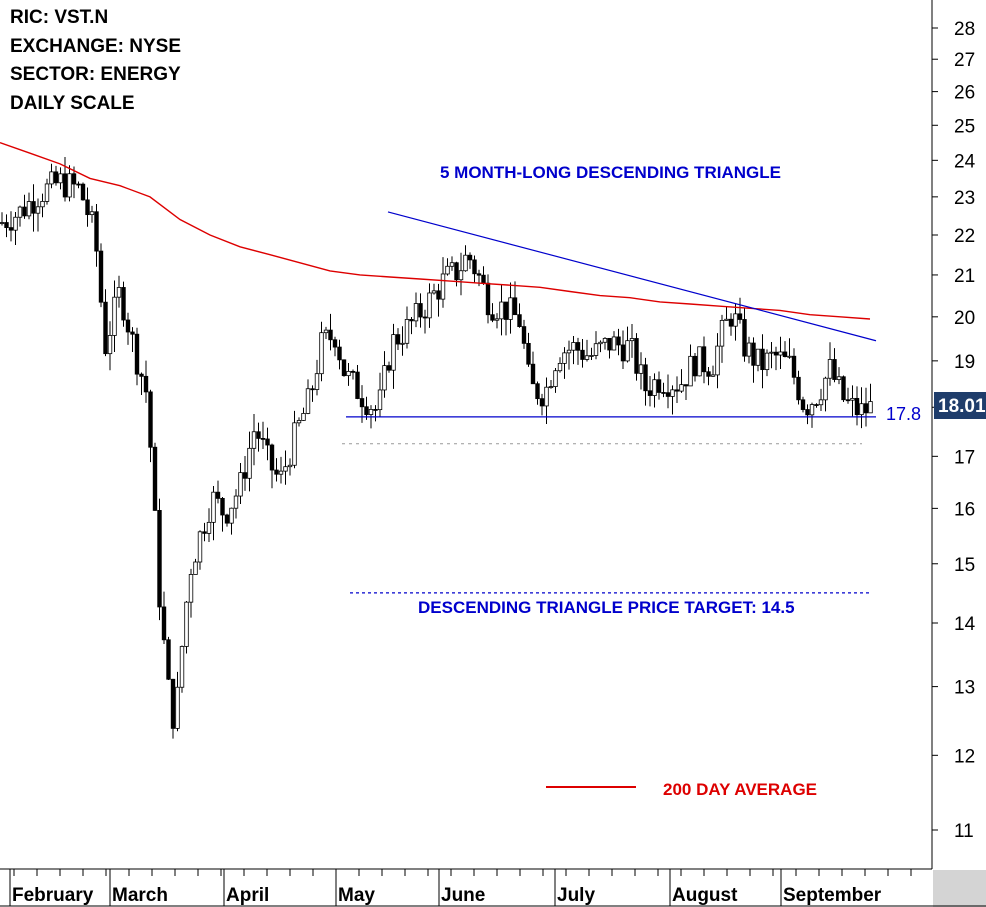 This screenshot has height=907, width=986. Describe the element at coordinates (964, 236) in the screenshot. I see `y-tick-label: 22` at that location.